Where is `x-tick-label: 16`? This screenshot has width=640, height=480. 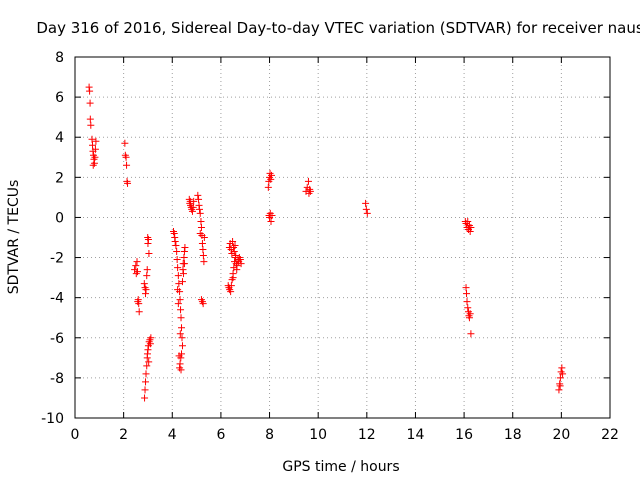
x-tick-label: 16 is located at coordinates (464, 435).